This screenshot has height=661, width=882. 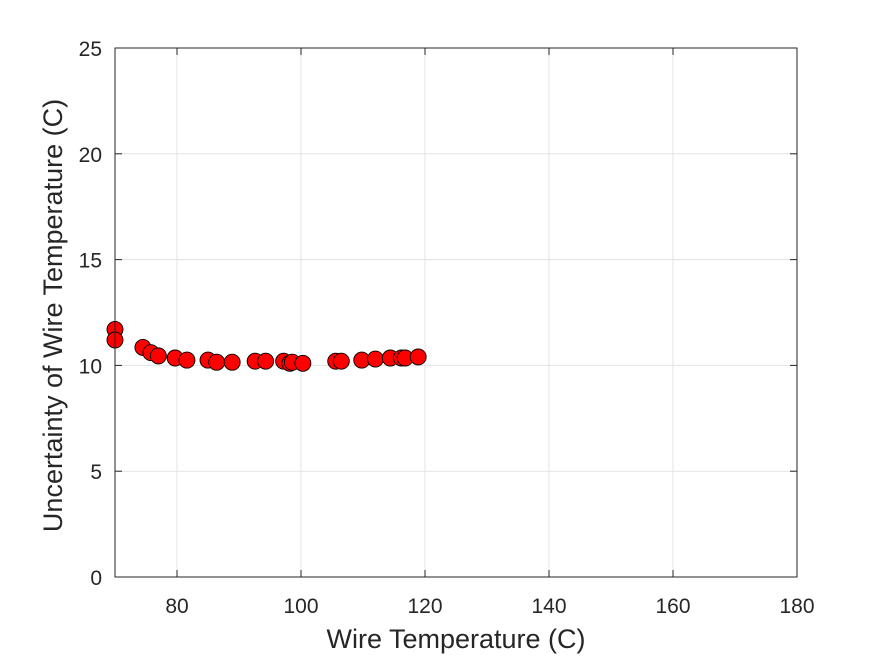 What do you see at coordinates (266, 346) in the screenshot?
I see `data-points` at bounding box center [266, 346].